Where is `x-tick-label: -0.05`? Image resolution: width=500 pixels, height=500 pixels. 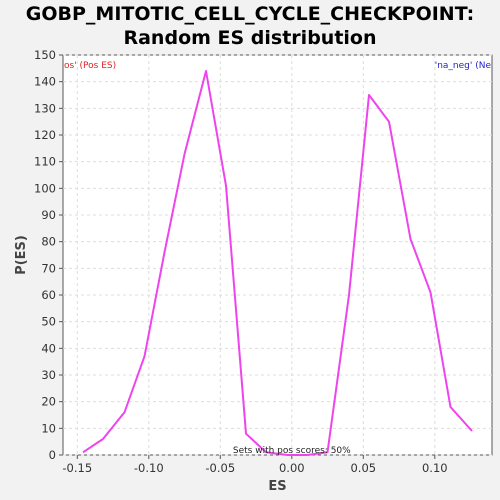
x-tick-label: -0.05 is located at coordinates (220, 468).